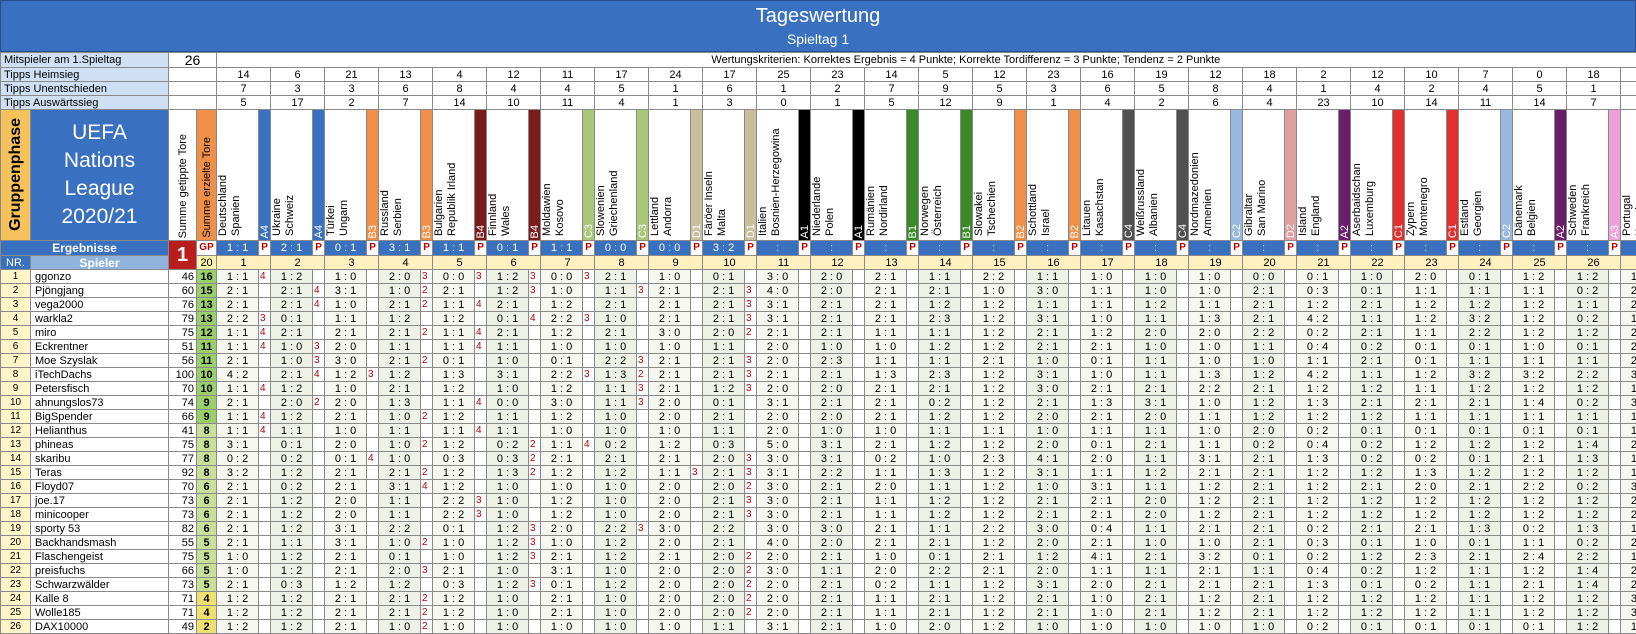 The image size is (1636, 634). What do you see at coordinates (207, 262) in the screenshot?
I see `sum-real-total: 20` at bounding box center [207, 262].